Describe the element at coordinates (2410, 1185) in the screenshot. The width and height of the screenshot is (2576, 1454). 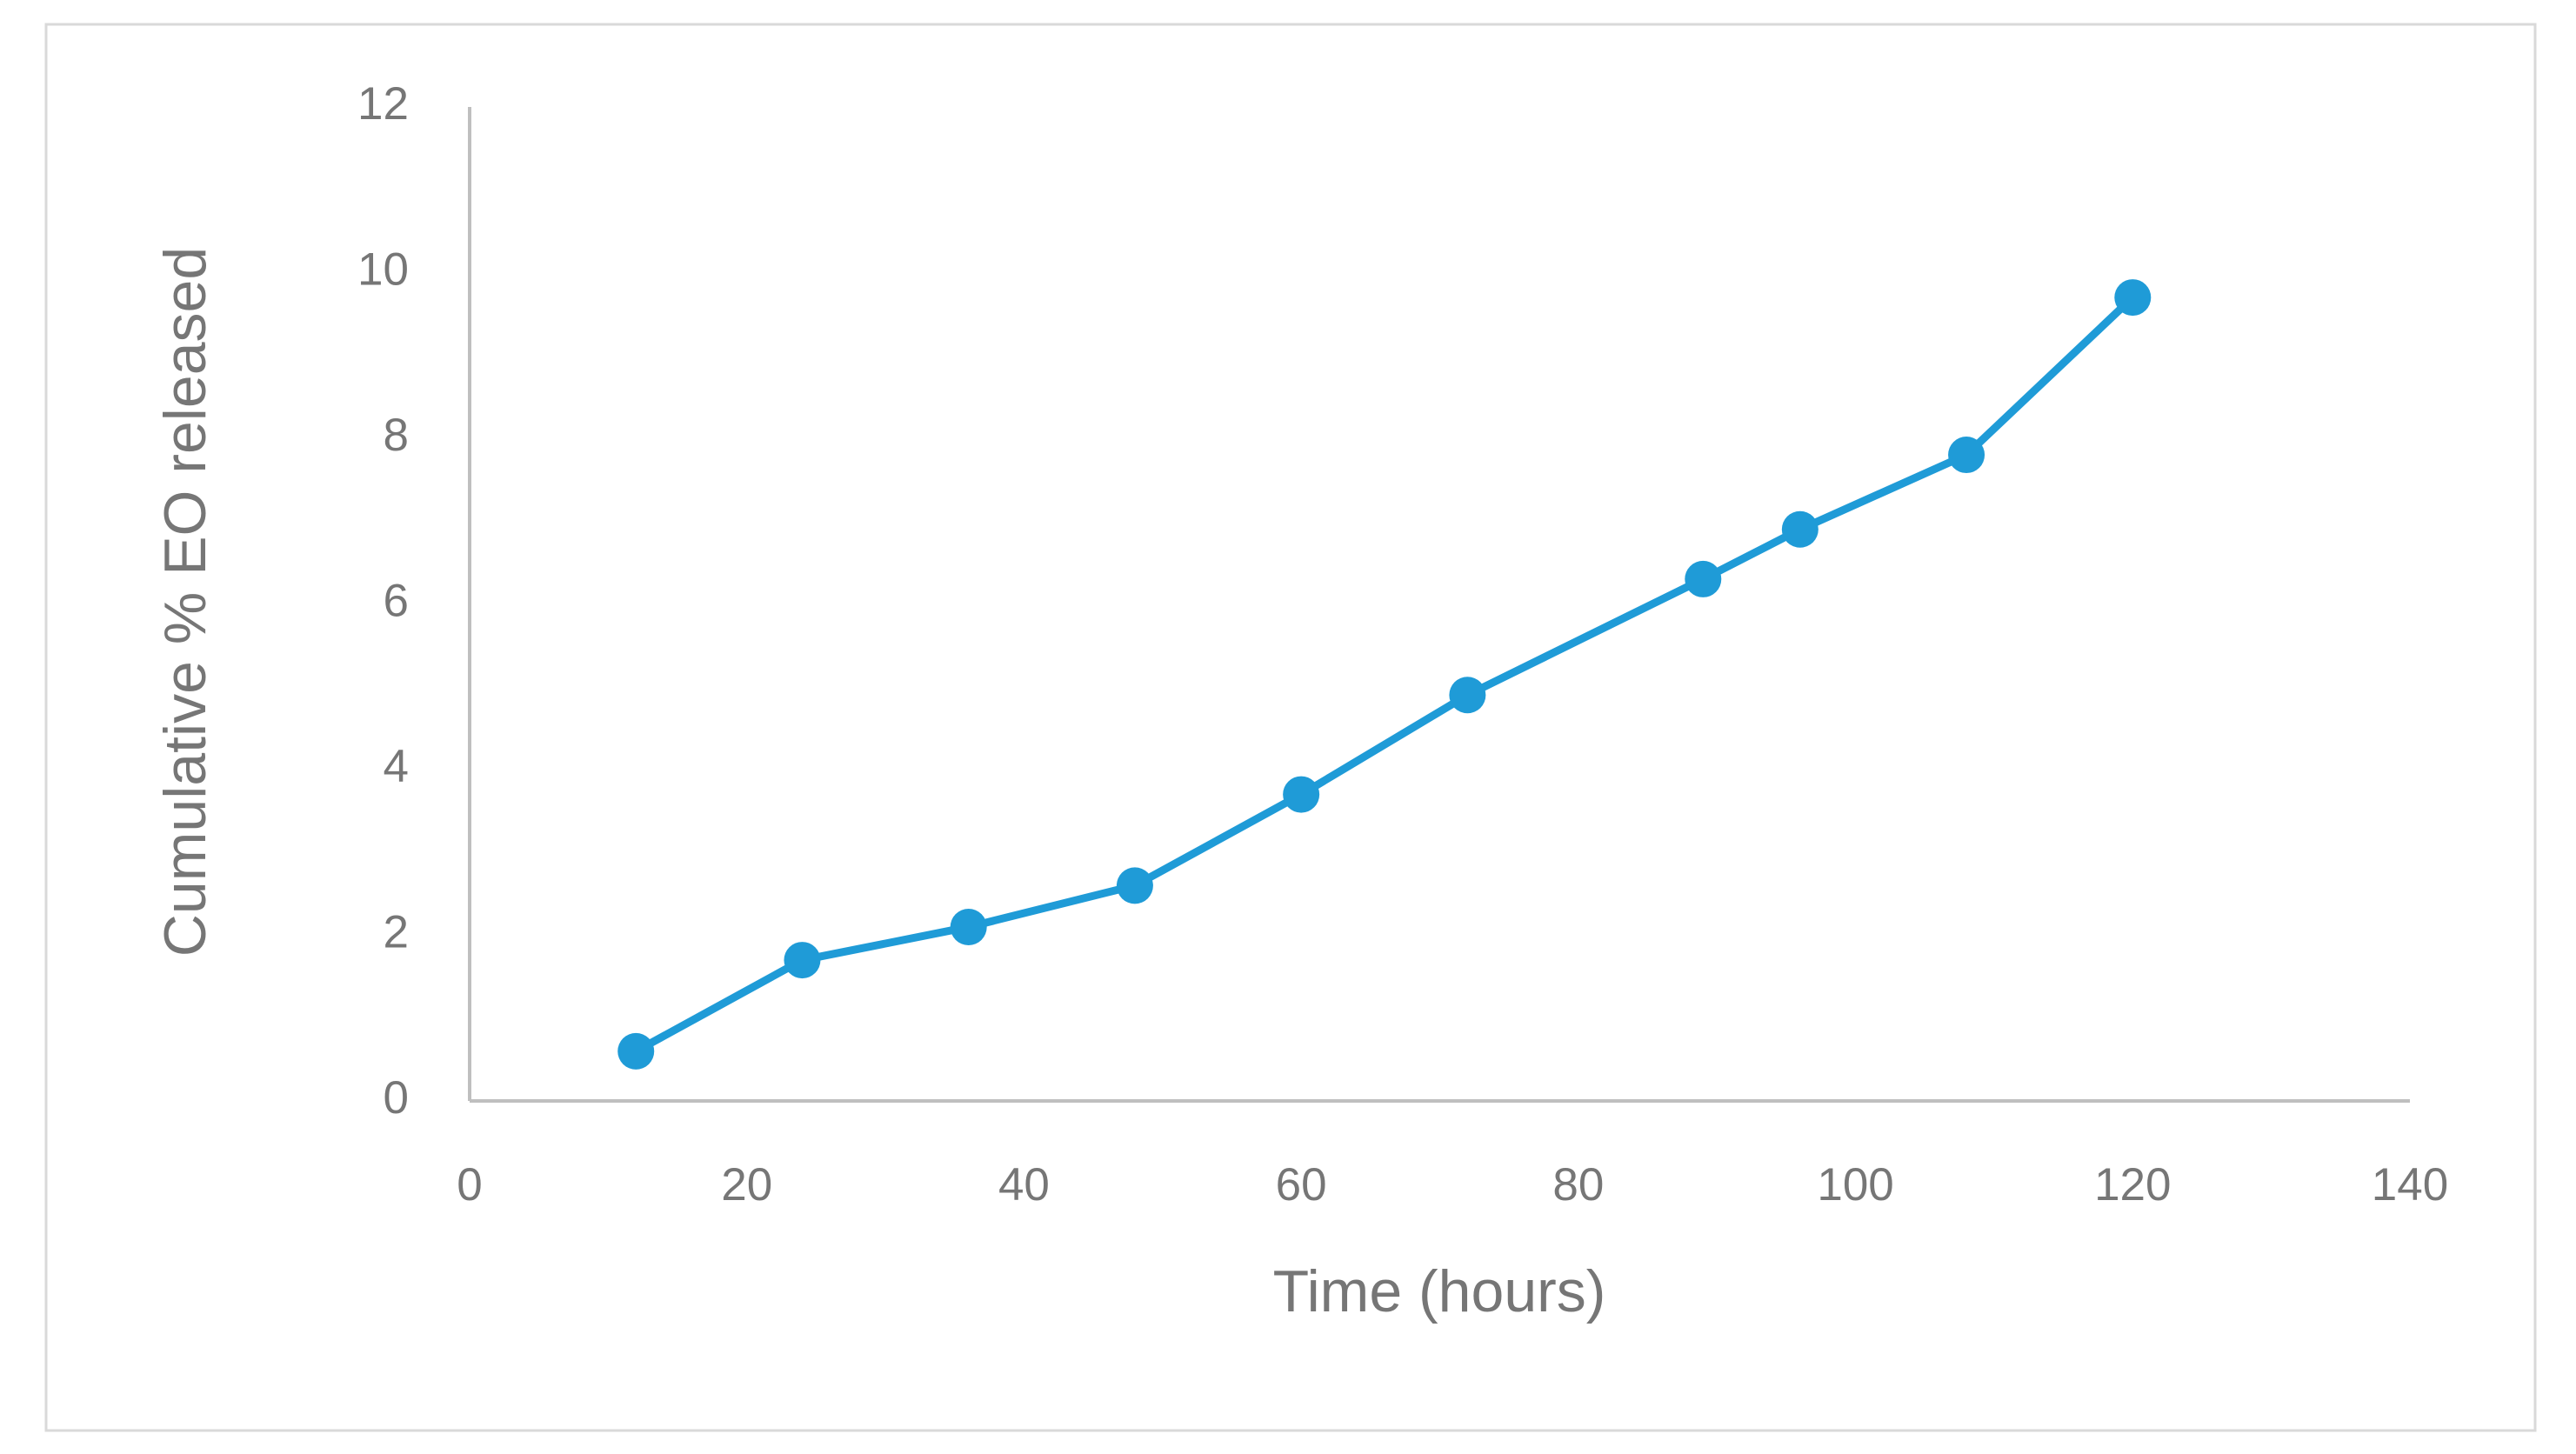
I see `x-tick-label: 140` at that location.